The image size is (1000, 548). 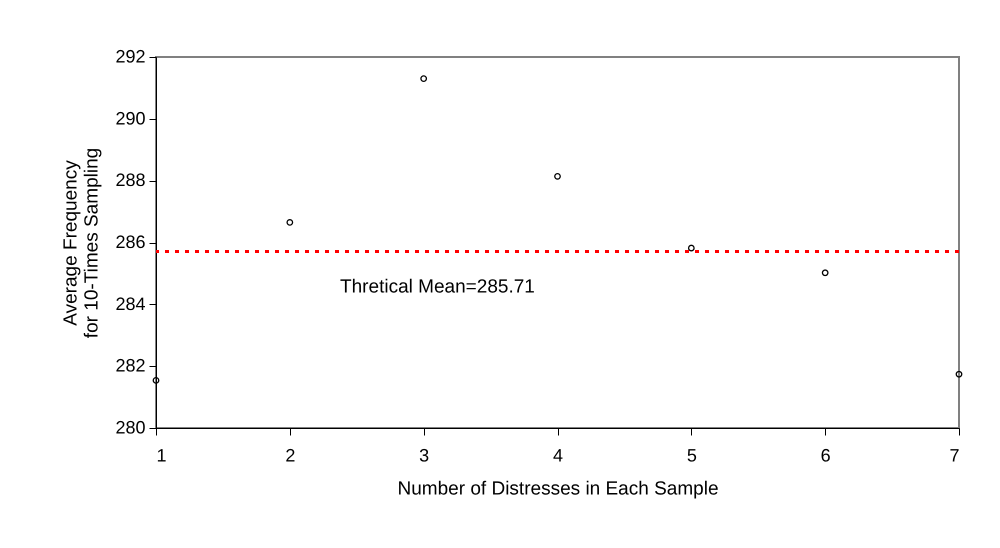 What do you see at coordinates (691, 456) in the screenshot?
I see `x-tick-label: 5` at bounding box center [691, 456].